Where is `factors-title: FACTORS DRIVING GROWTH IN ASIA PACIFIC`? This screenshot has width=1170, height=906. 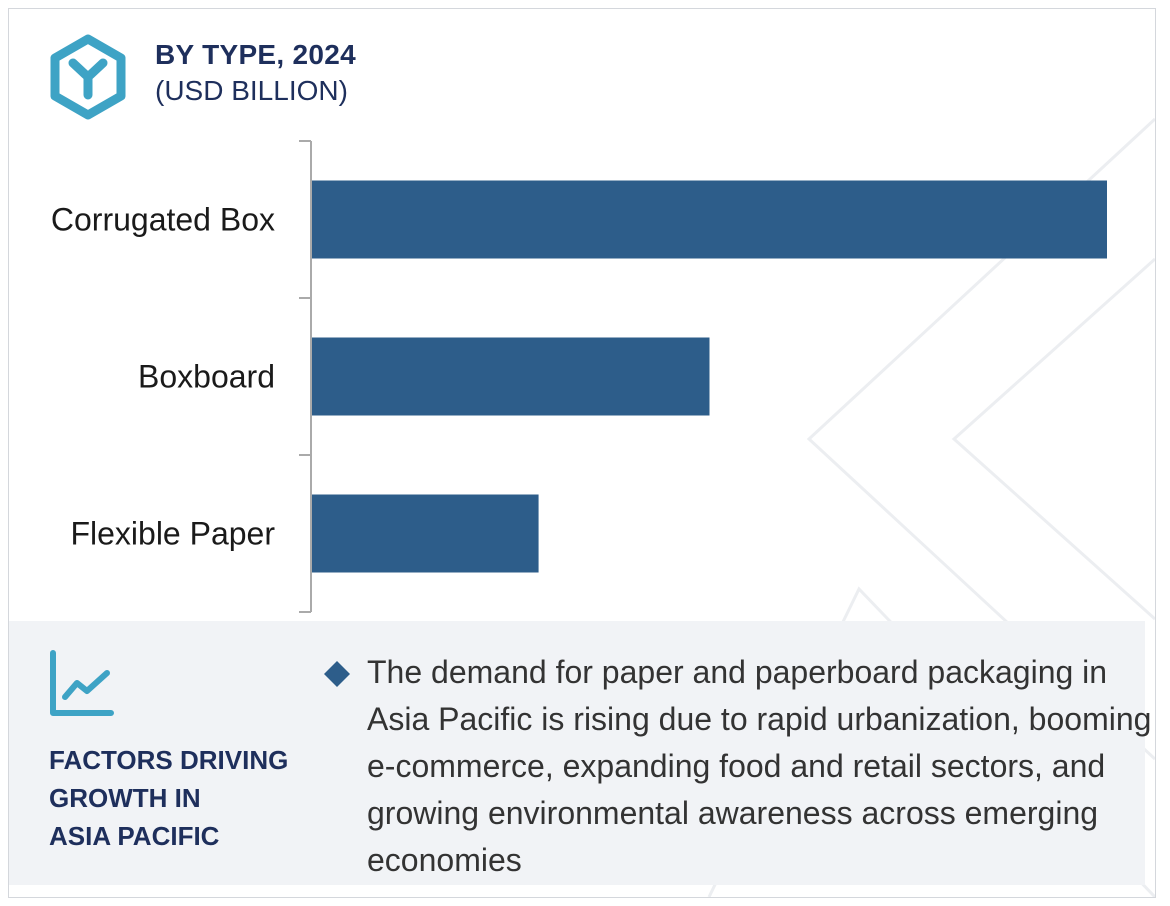
factors-title: FACTORS DRIVING GROWTH IN ASIA PACIFIC is located at coordinates (184, 798).